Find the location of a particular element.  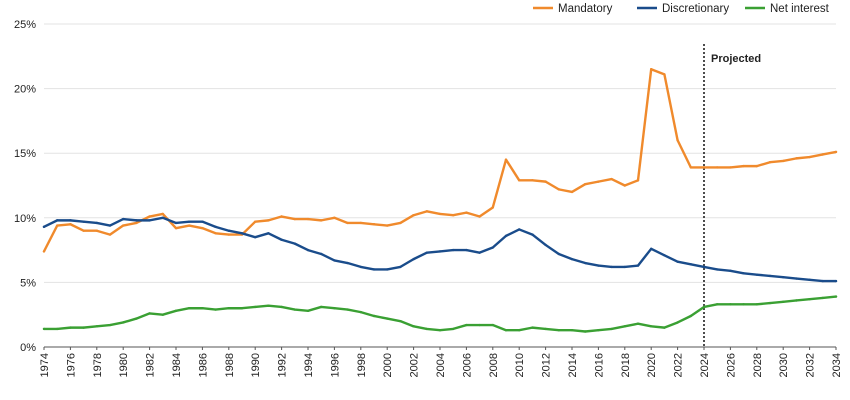

x-tick-label: 1976 is located at coordinates (71, 365).